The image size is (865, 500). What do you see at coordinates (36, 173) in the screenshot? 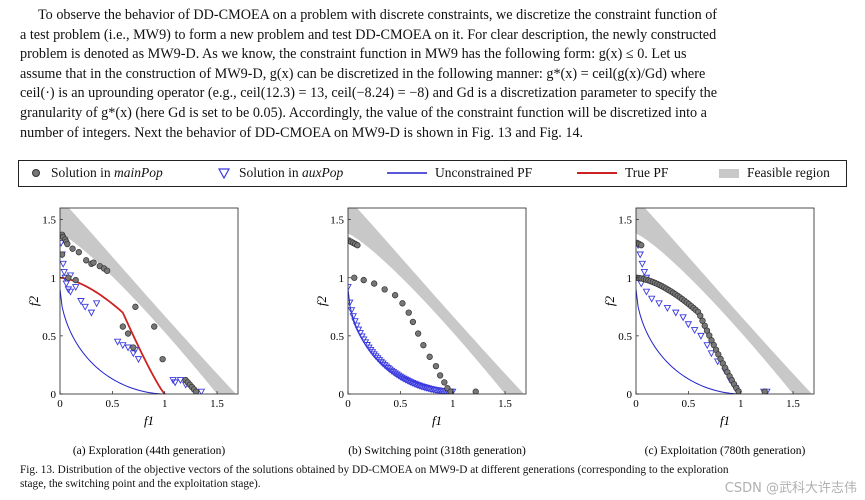
I see `main-pop-marker-icon` at bounding box center [36, 173].